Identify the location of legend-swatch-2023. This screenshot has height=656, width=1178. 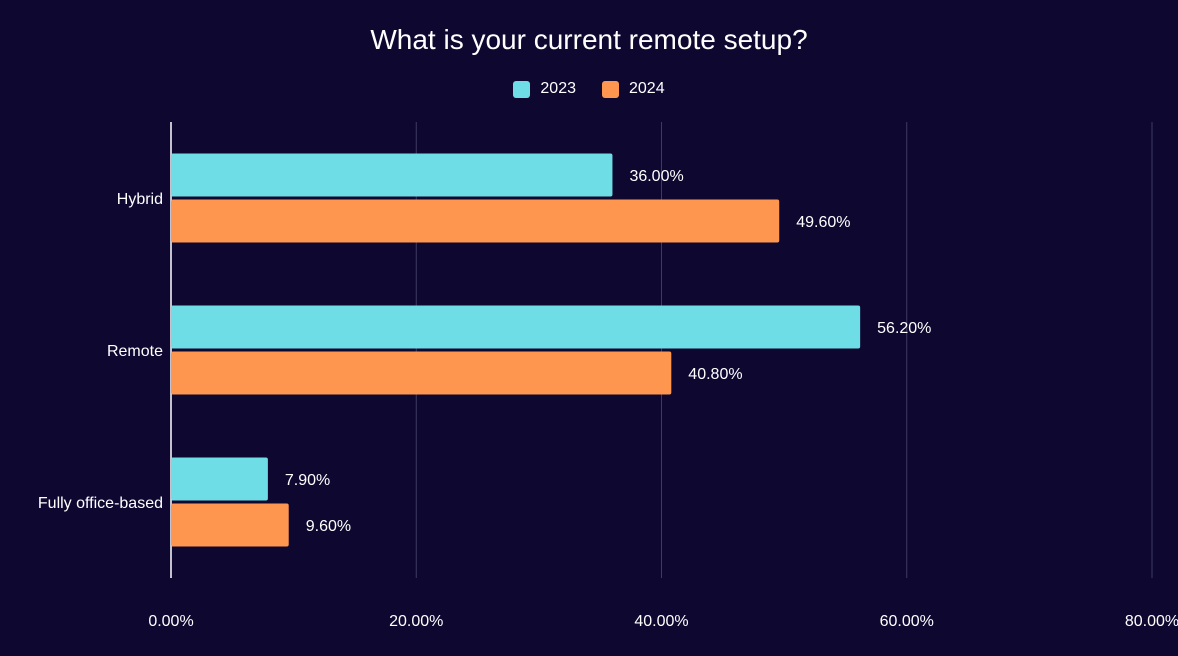
(522, 89).